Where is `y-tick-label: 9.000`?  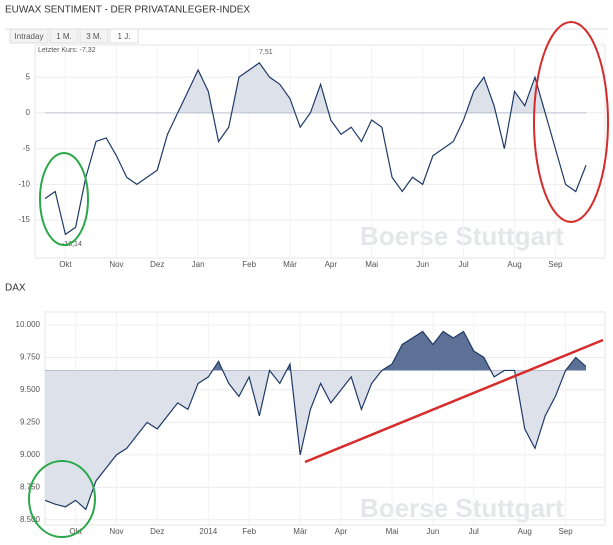 y-tick-label: 9.000 is located at coordinates (30, 454).